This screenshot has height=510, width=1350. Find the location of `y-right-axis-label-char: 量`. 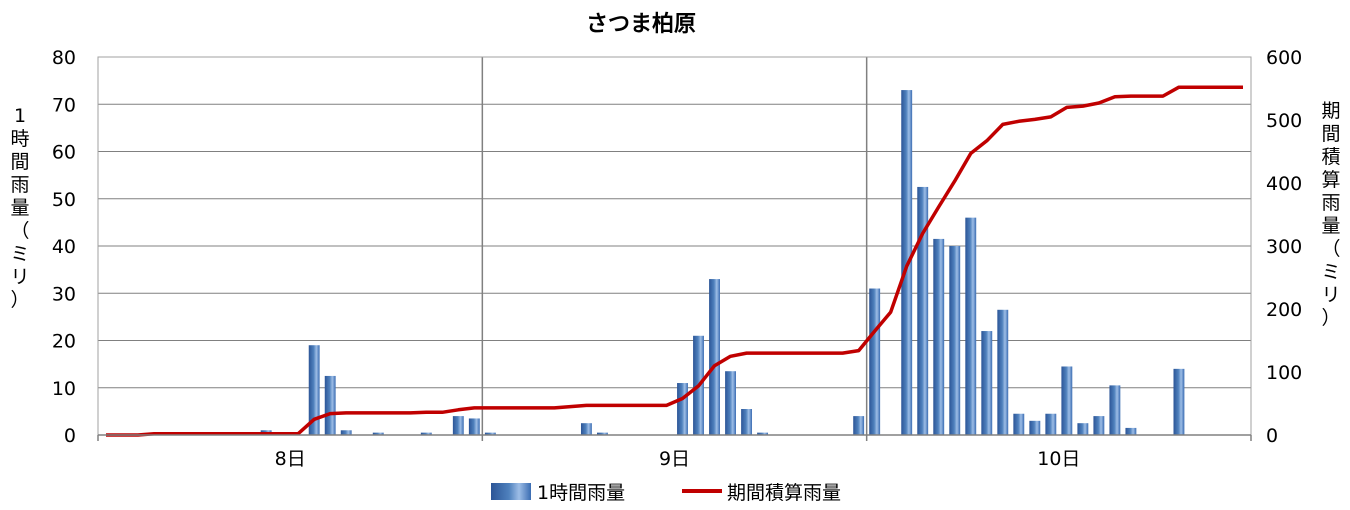

y-right-axis-label-char: 量 is located at coordinates (1330, 226).